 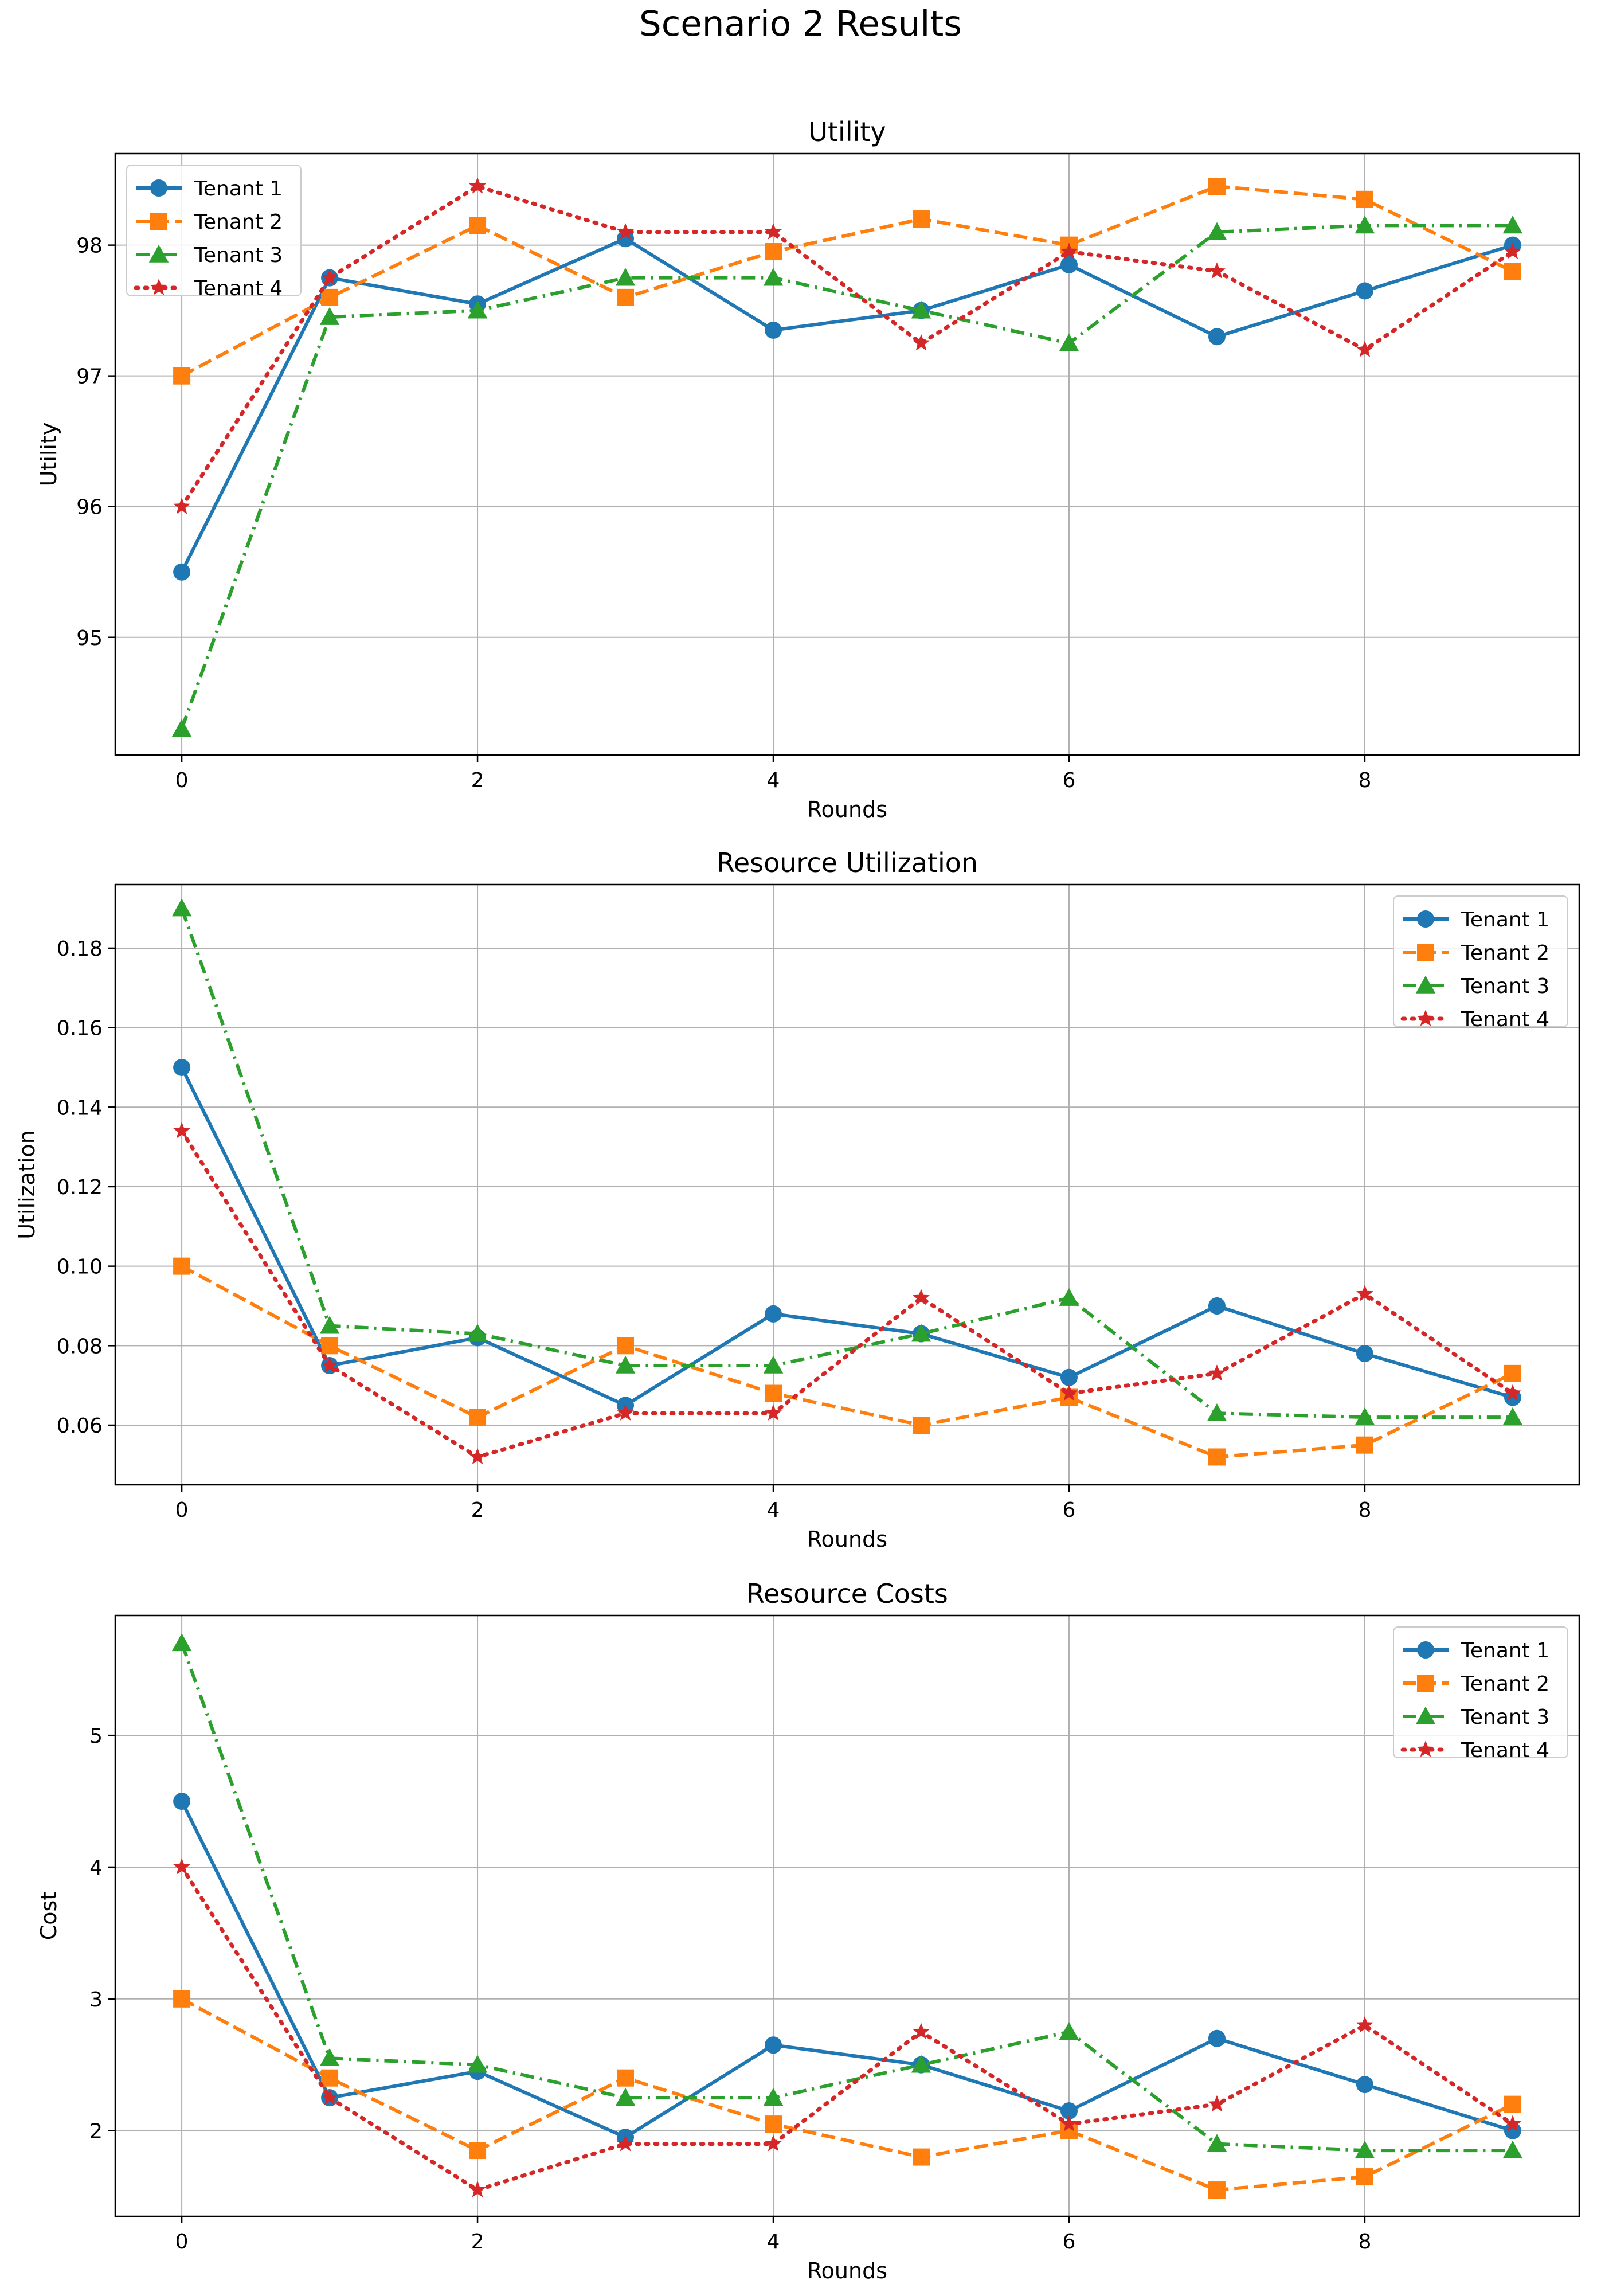 What do you see at coordinates (847, 1593) in the screenshot?
I see `chart-title: Resource Costs` at bounding box center [847, 1593].